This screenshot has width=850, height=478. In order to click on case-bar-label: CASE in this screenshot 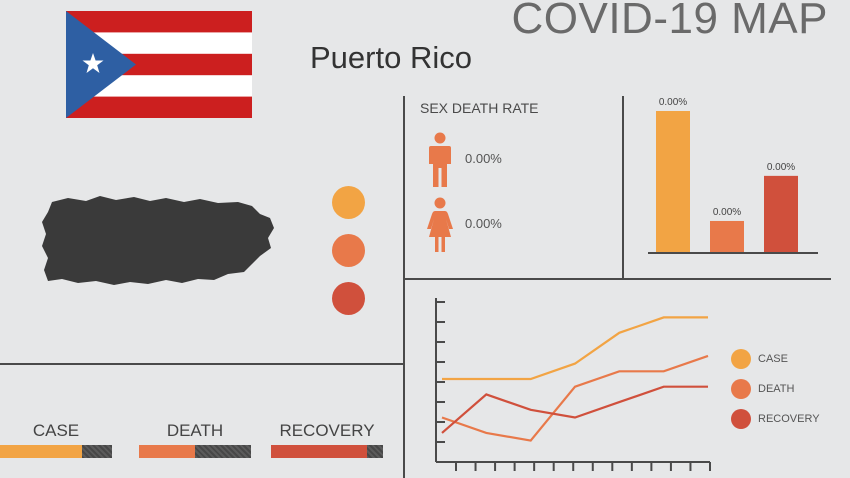, I will do `click(56, 430)`.